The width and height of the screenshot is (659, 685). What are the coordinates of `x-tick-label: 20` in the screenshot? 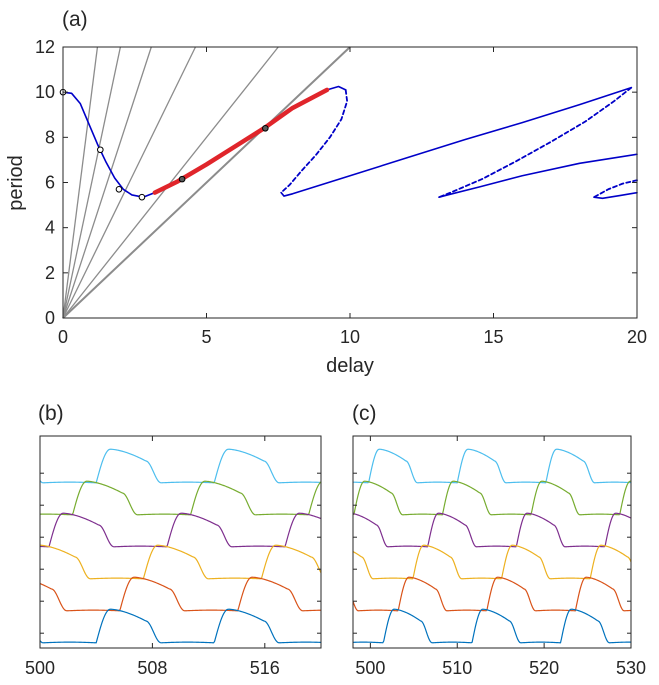 It's located at (637, 337).